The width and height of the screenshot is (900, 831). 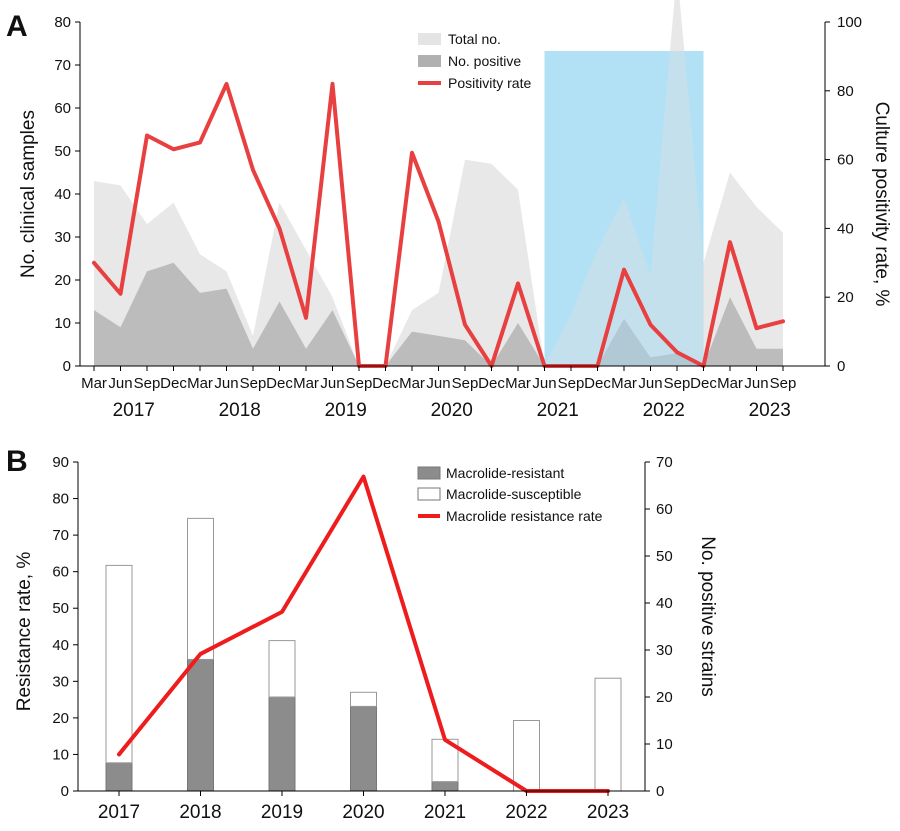 What do you see at coordinates (474, 39) in the screenshot?
I see `a-legend-label-total: Total no.` at bounding box center [474, 39].